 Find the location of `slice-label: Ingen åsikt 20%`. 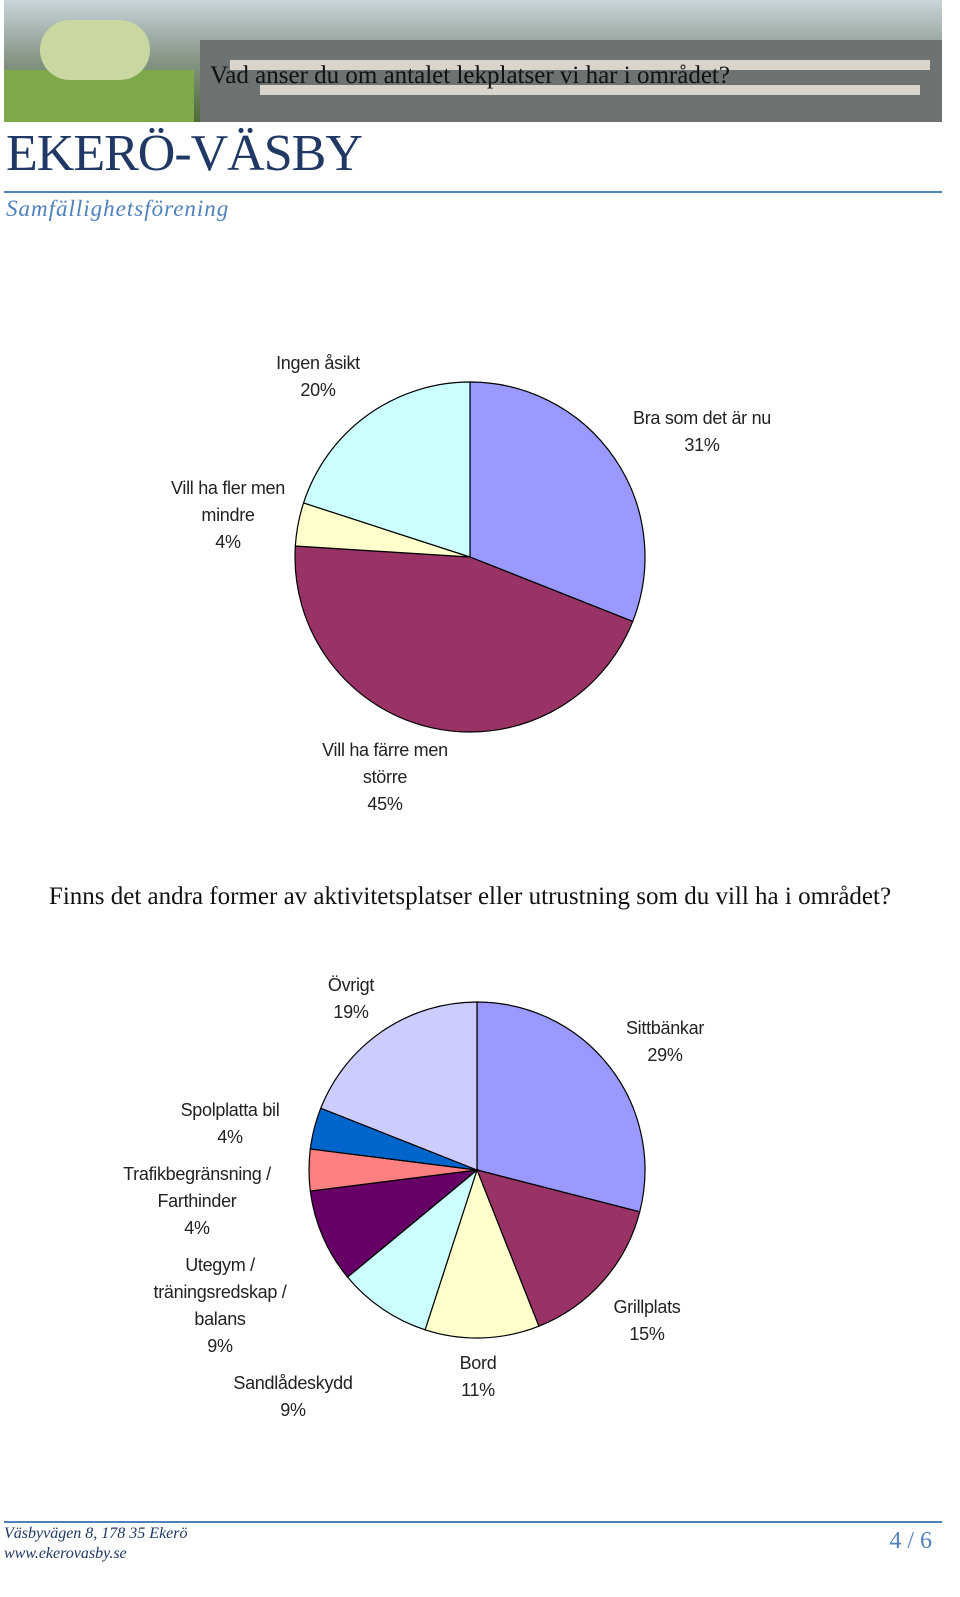

slice-label: Ingen åsikt 20% is located at coordinates (318, 377).